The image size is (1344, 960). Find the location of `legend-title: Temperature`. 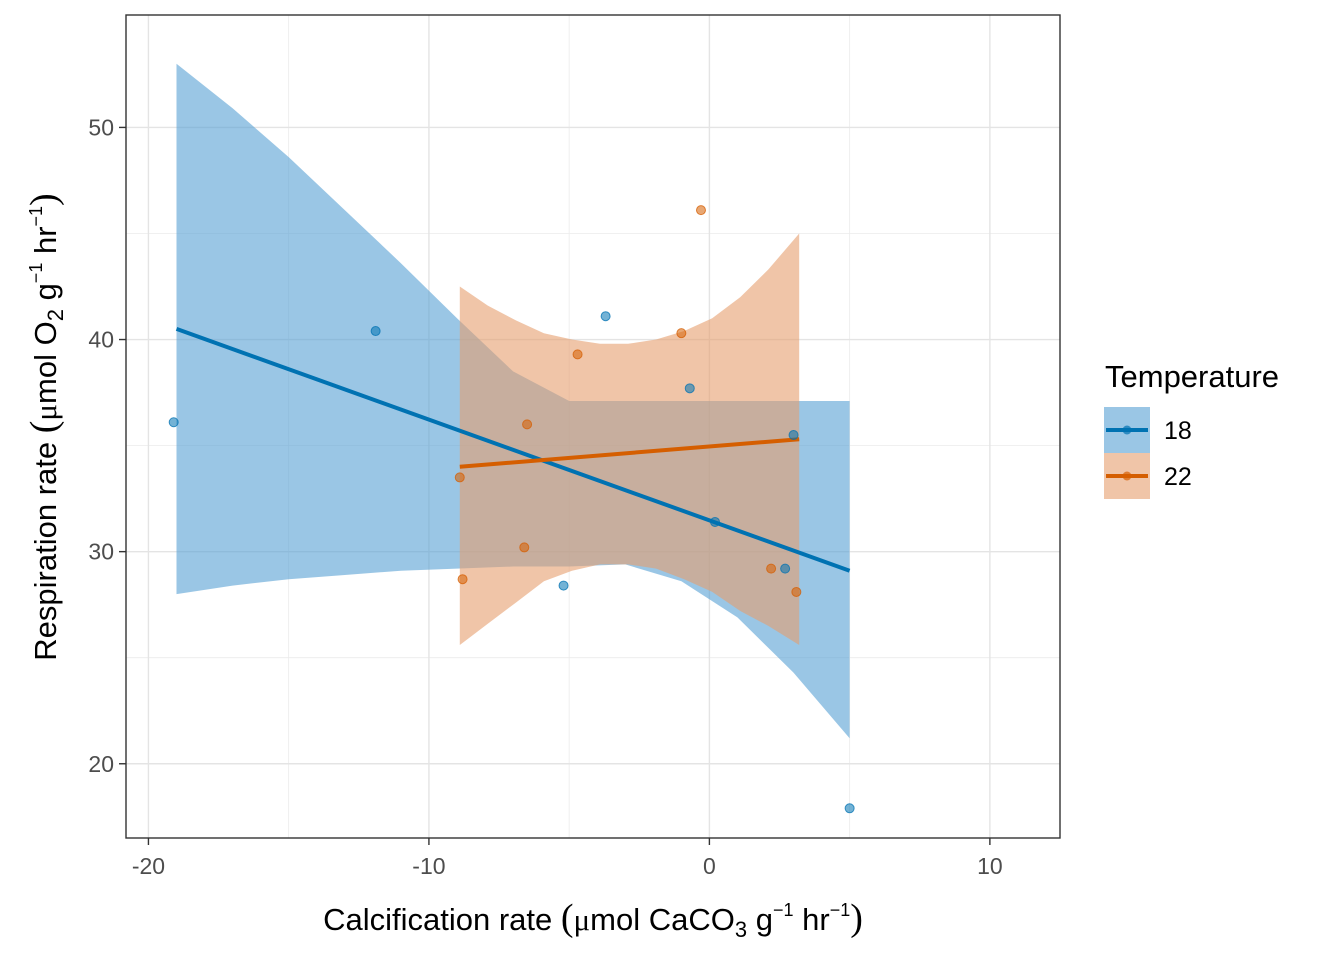

legend-title: Temperature is located at coordinates (1192, 376).